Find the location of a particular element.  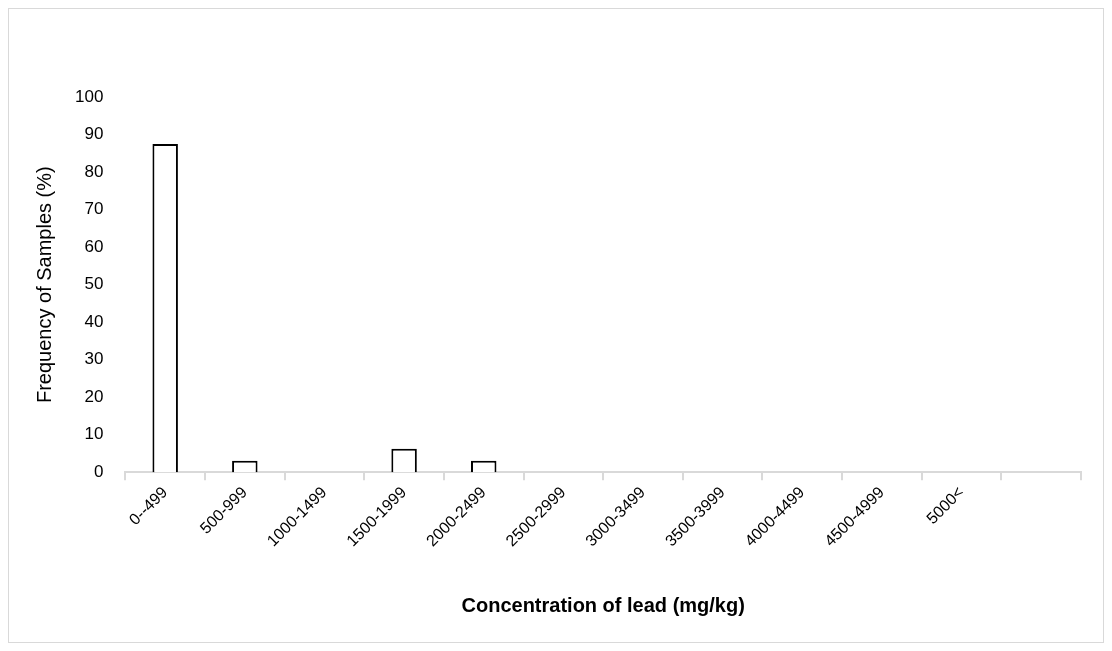

y-tick-label: 40 is located at coordinates (94, 321).